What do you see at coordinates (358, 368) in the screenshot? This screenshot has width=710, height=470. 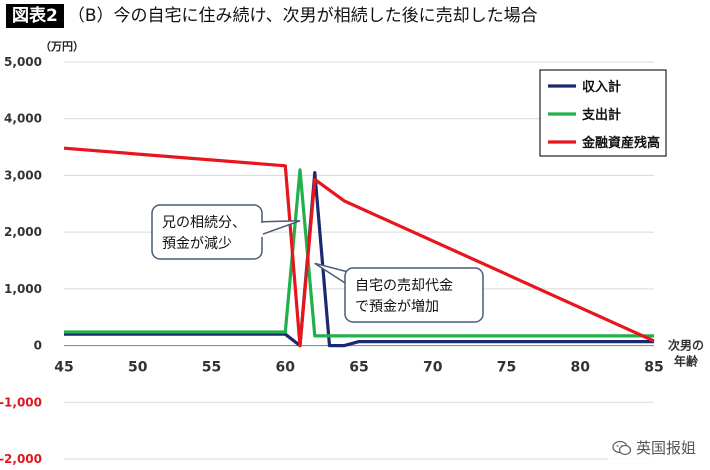 I see `x-tick-label: 65` at bounding box center [358, 368].